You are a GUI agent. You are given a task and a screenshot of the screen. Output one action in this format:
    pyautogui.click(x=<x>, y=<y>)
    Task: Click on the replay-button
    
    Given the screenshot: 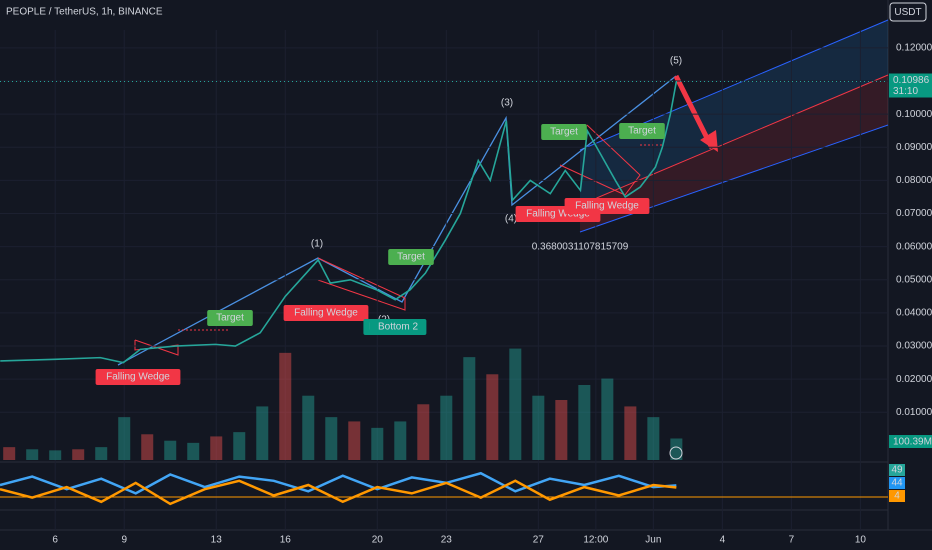 What is the action you would take?
    pyautogui.click(x=676, y=453)
    